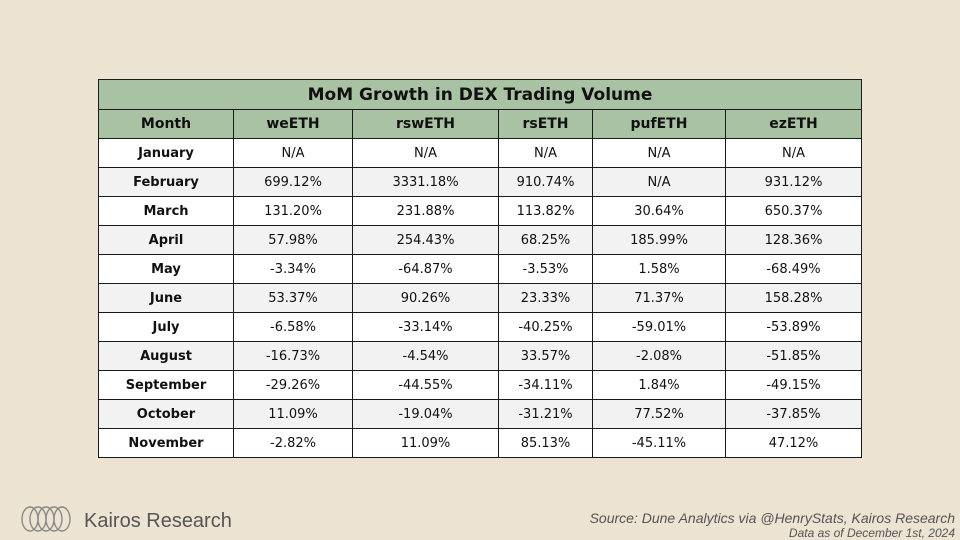 This screenshot has height=540, width=960. I want to click on table-title: MoM Growth in DEX Trading Volume, so click(480, 94).